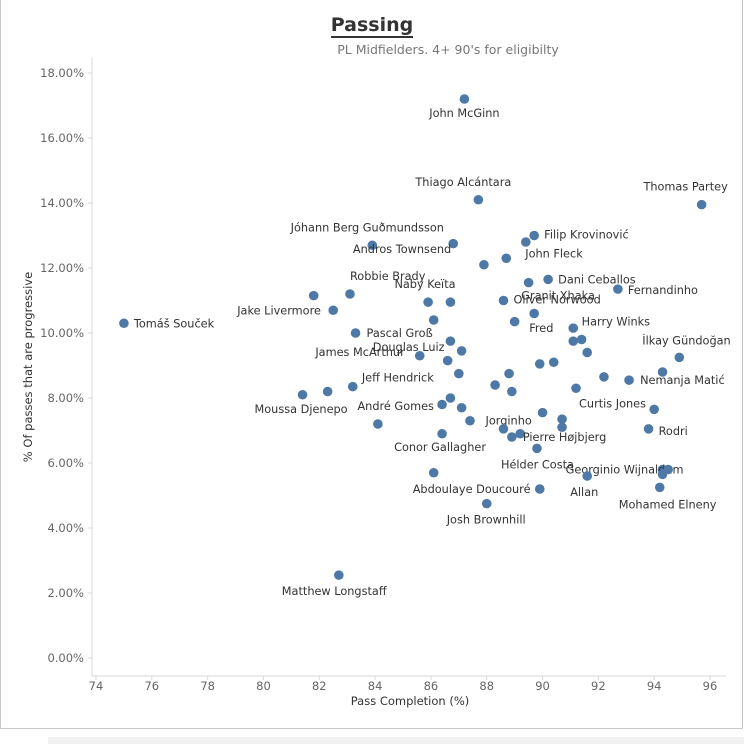 The width and height of the screenshot is (744, 744). Describe the element at coordinates (463, 113) in the screenshot. I see `point-label: John McGinn` at that location.